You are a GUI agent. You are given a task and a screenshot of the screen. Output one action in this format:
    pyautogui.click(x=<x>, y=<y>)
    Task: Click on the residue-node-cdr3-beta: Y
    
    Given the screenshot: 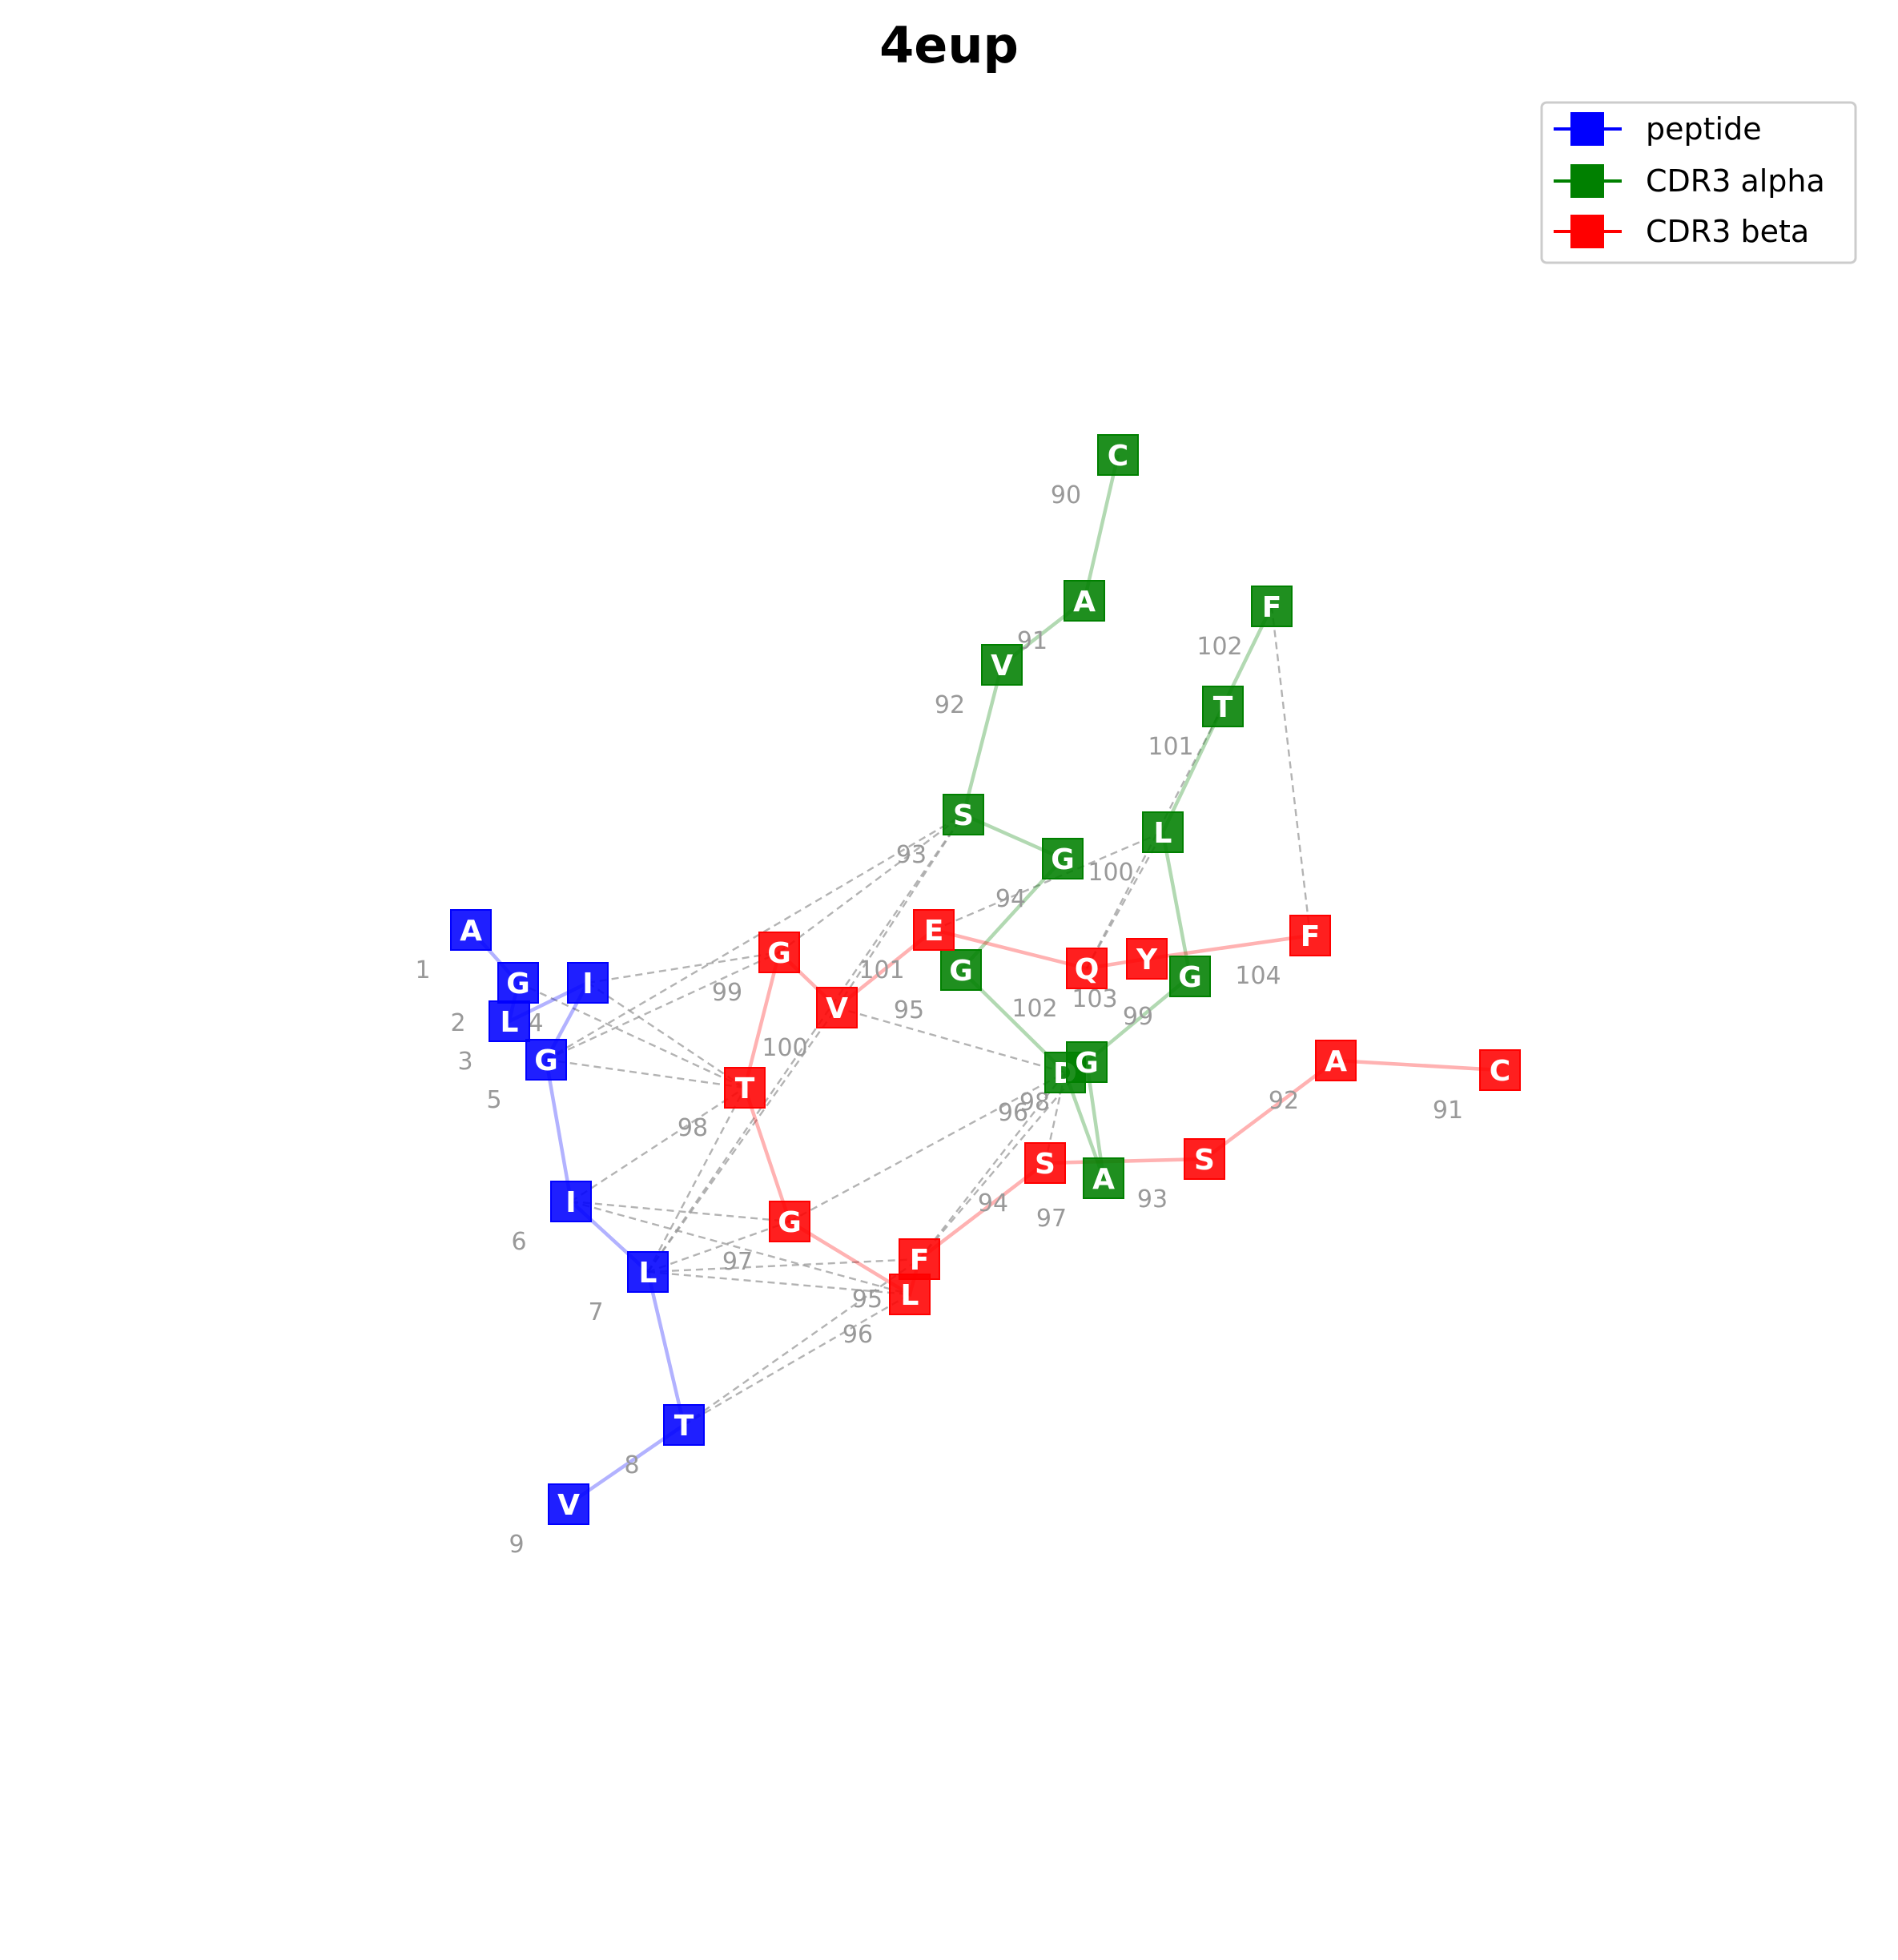 What is the action you would take?
    pyautogui.click(x=1147, y=959)
    